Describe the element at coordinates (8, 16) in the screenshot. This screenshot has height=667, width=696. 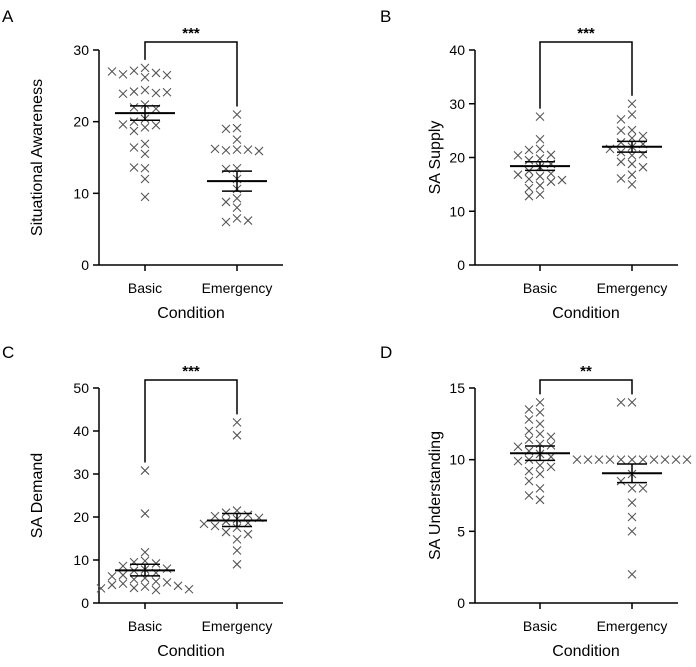
I see `panel-letter: A` at that location.